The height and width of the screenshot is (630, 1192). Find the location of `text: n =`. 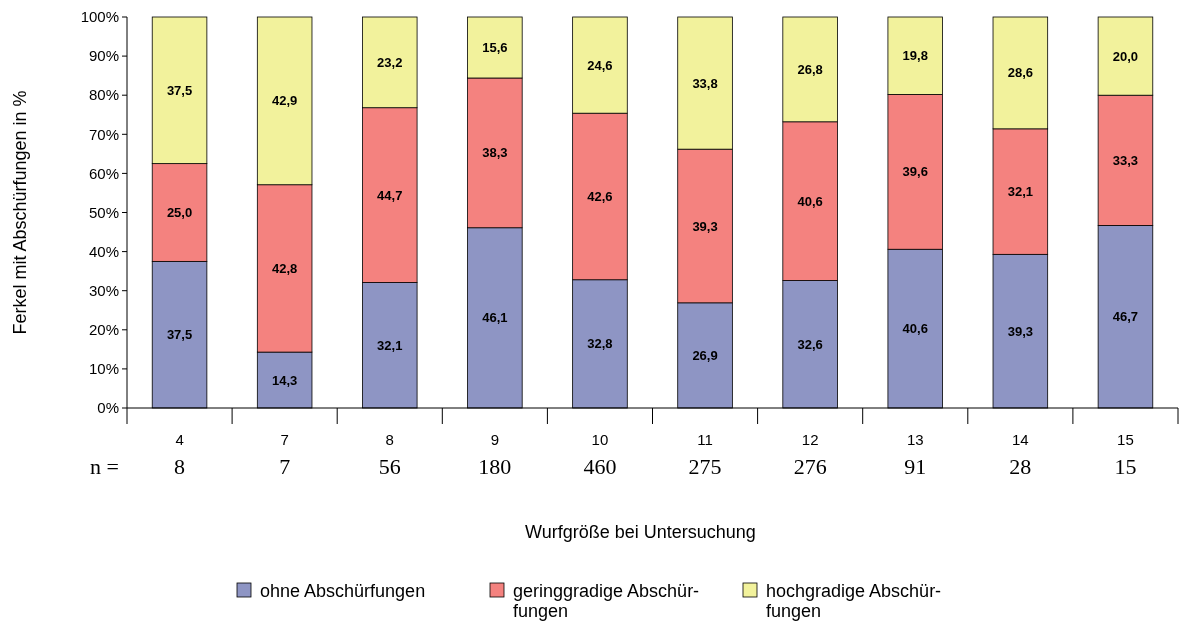

text: n = is located at coordinates (104, 466).